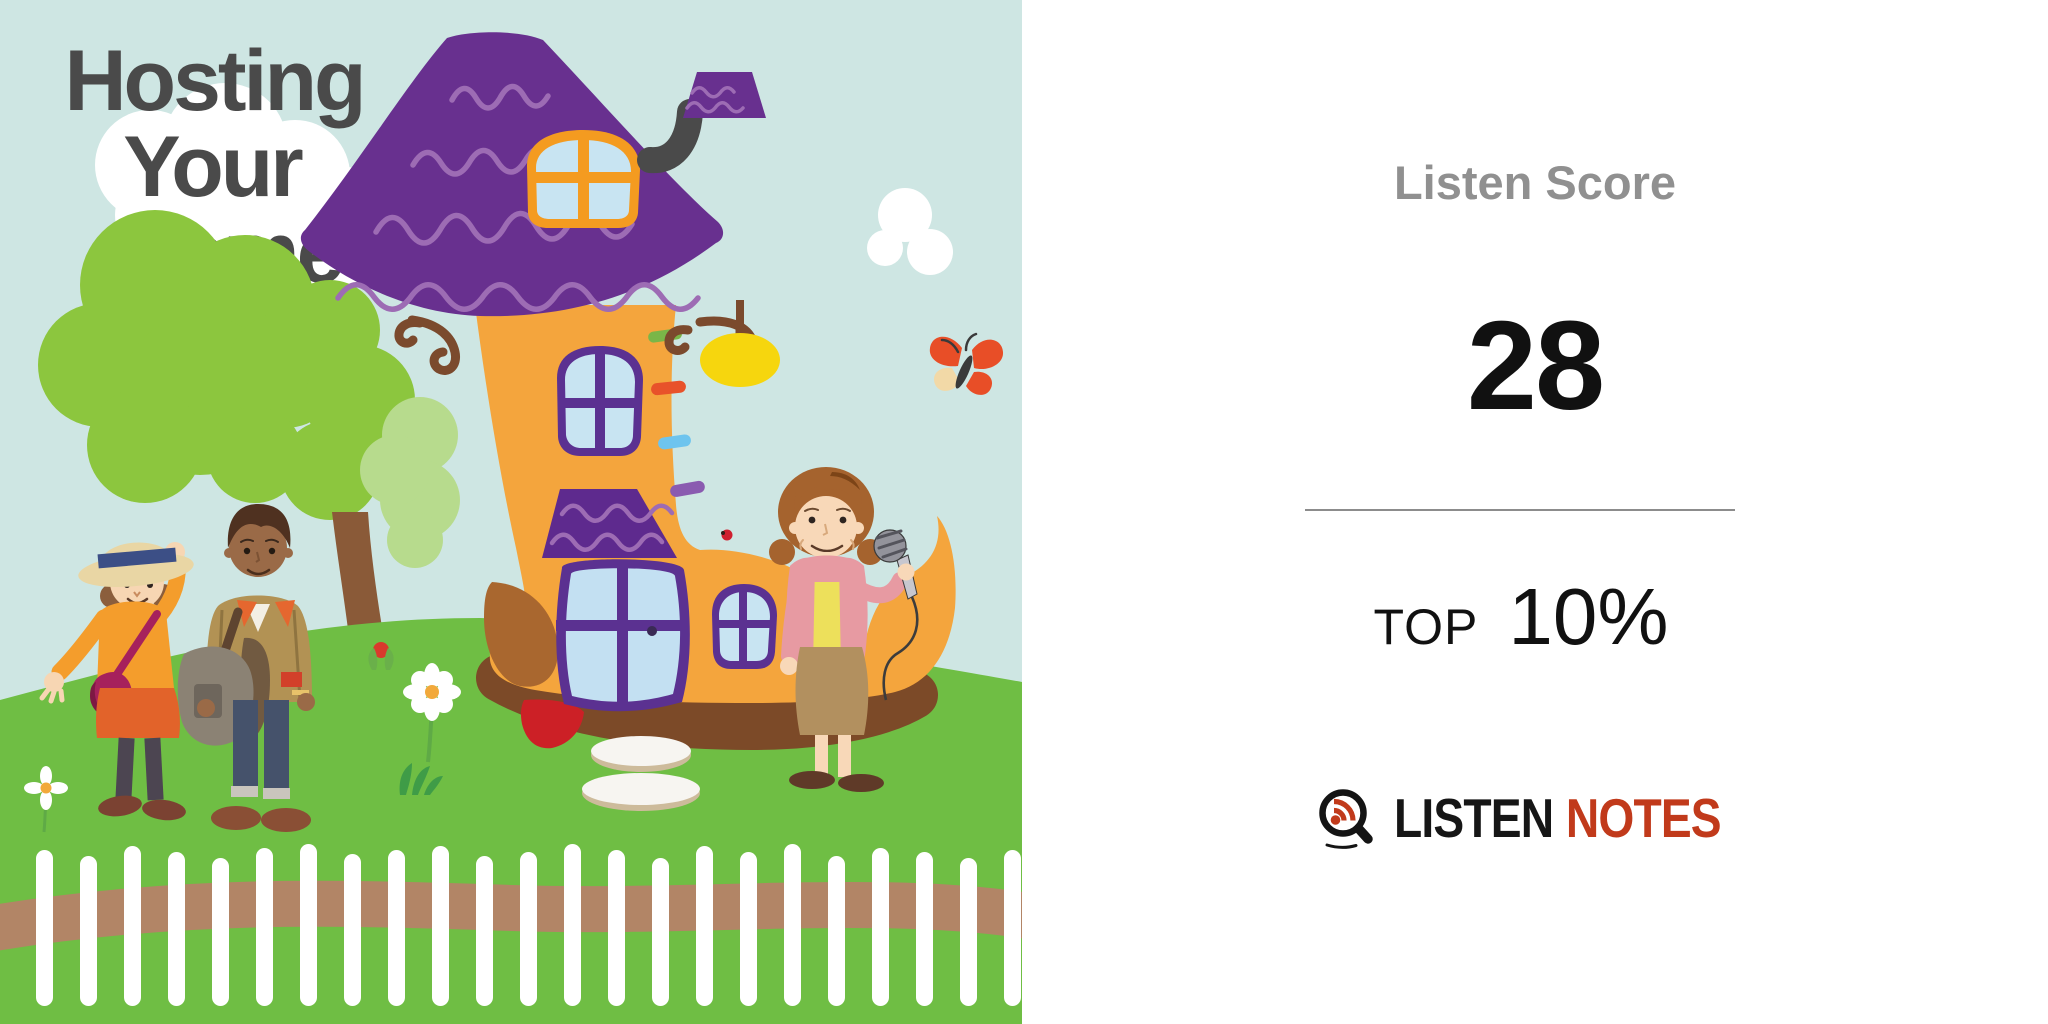  I want to click on tourist-man, so click(246, 668).